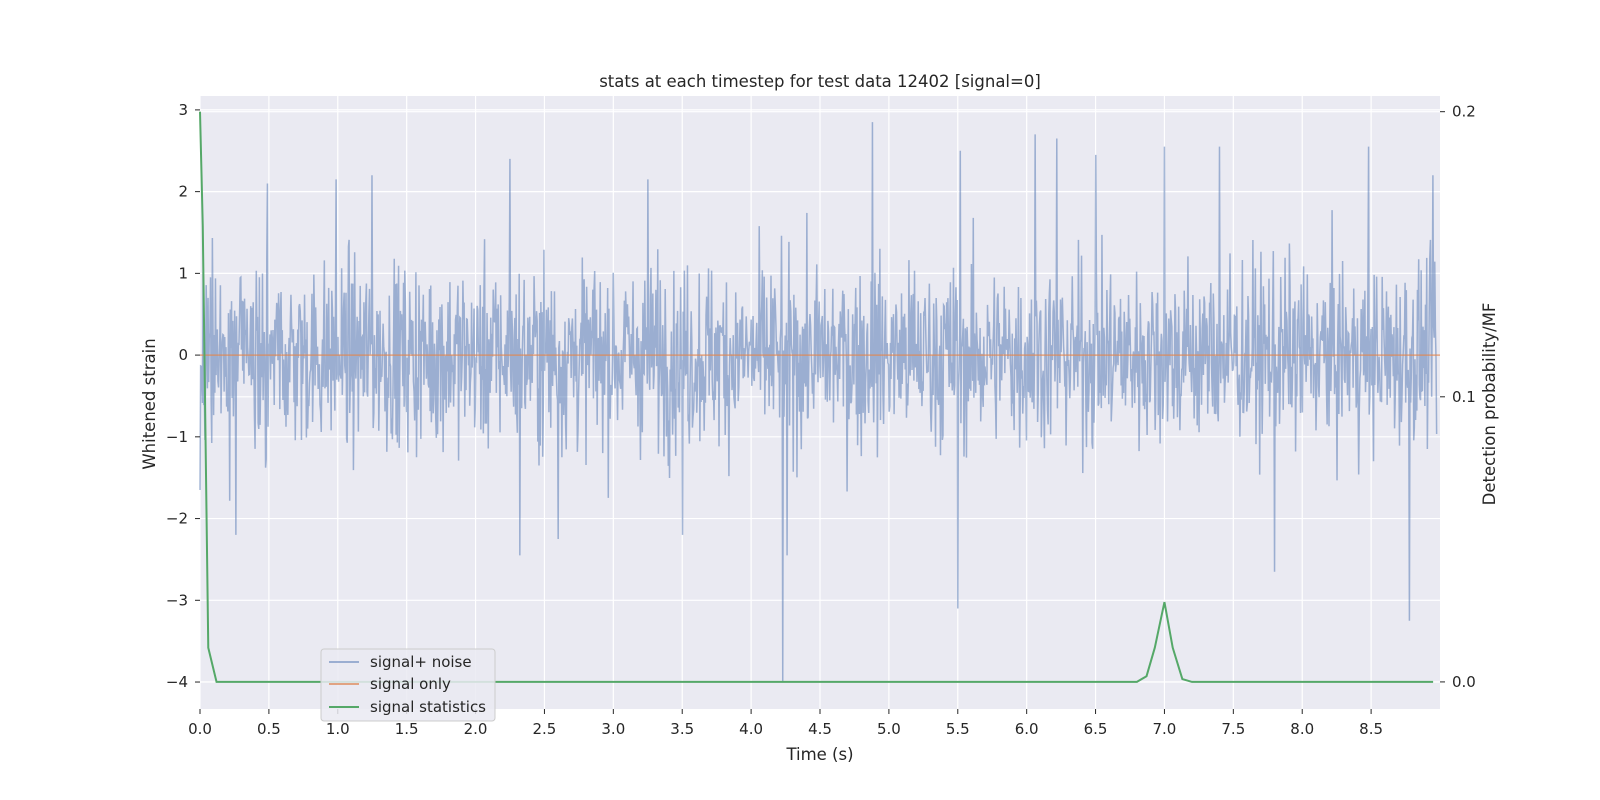  I want to click on y-tick-label: −4, so click(177, 682).